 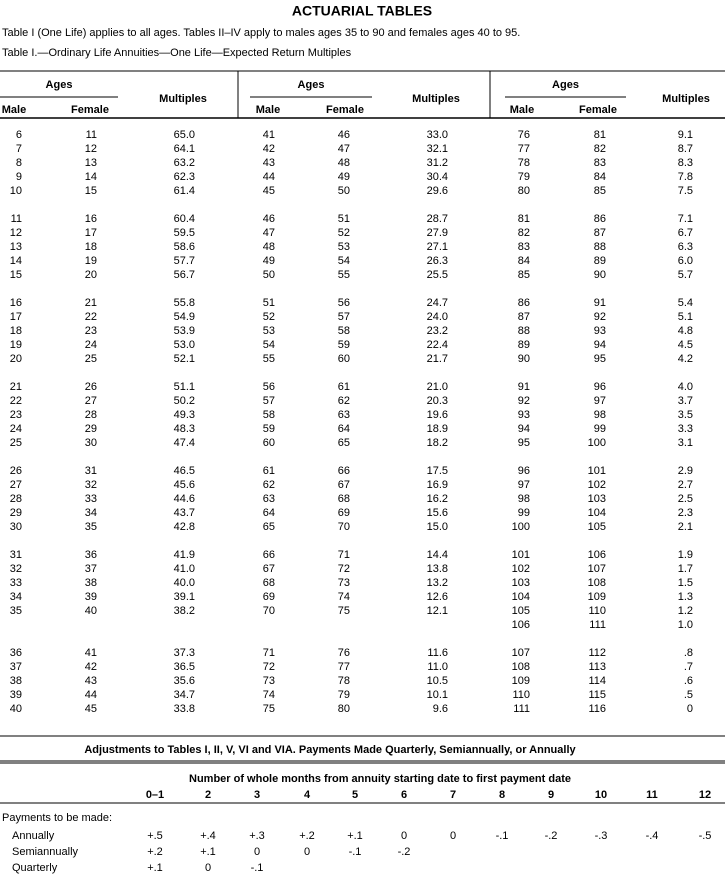 I want to click on female-age: 98, so click(x=600, y=415).